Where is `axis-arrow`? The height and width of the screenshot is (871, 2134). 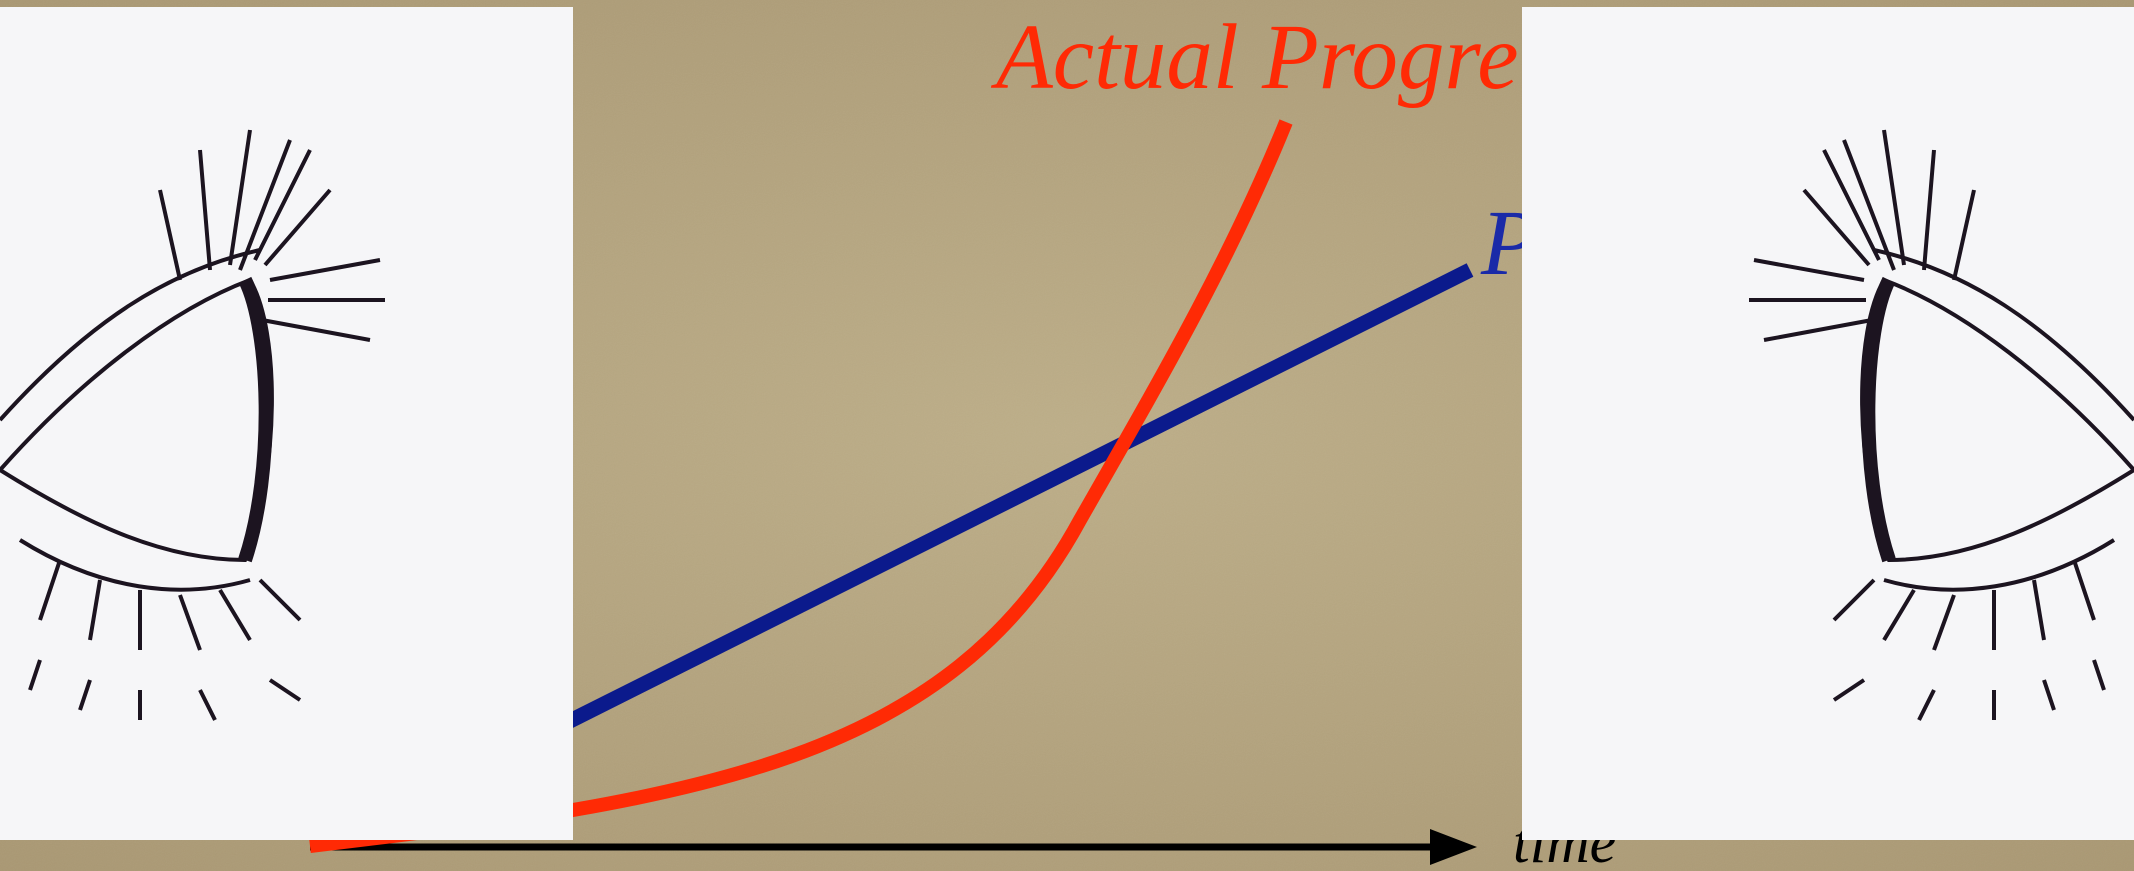 axis-arrow is located at coordinates (1453, 847).